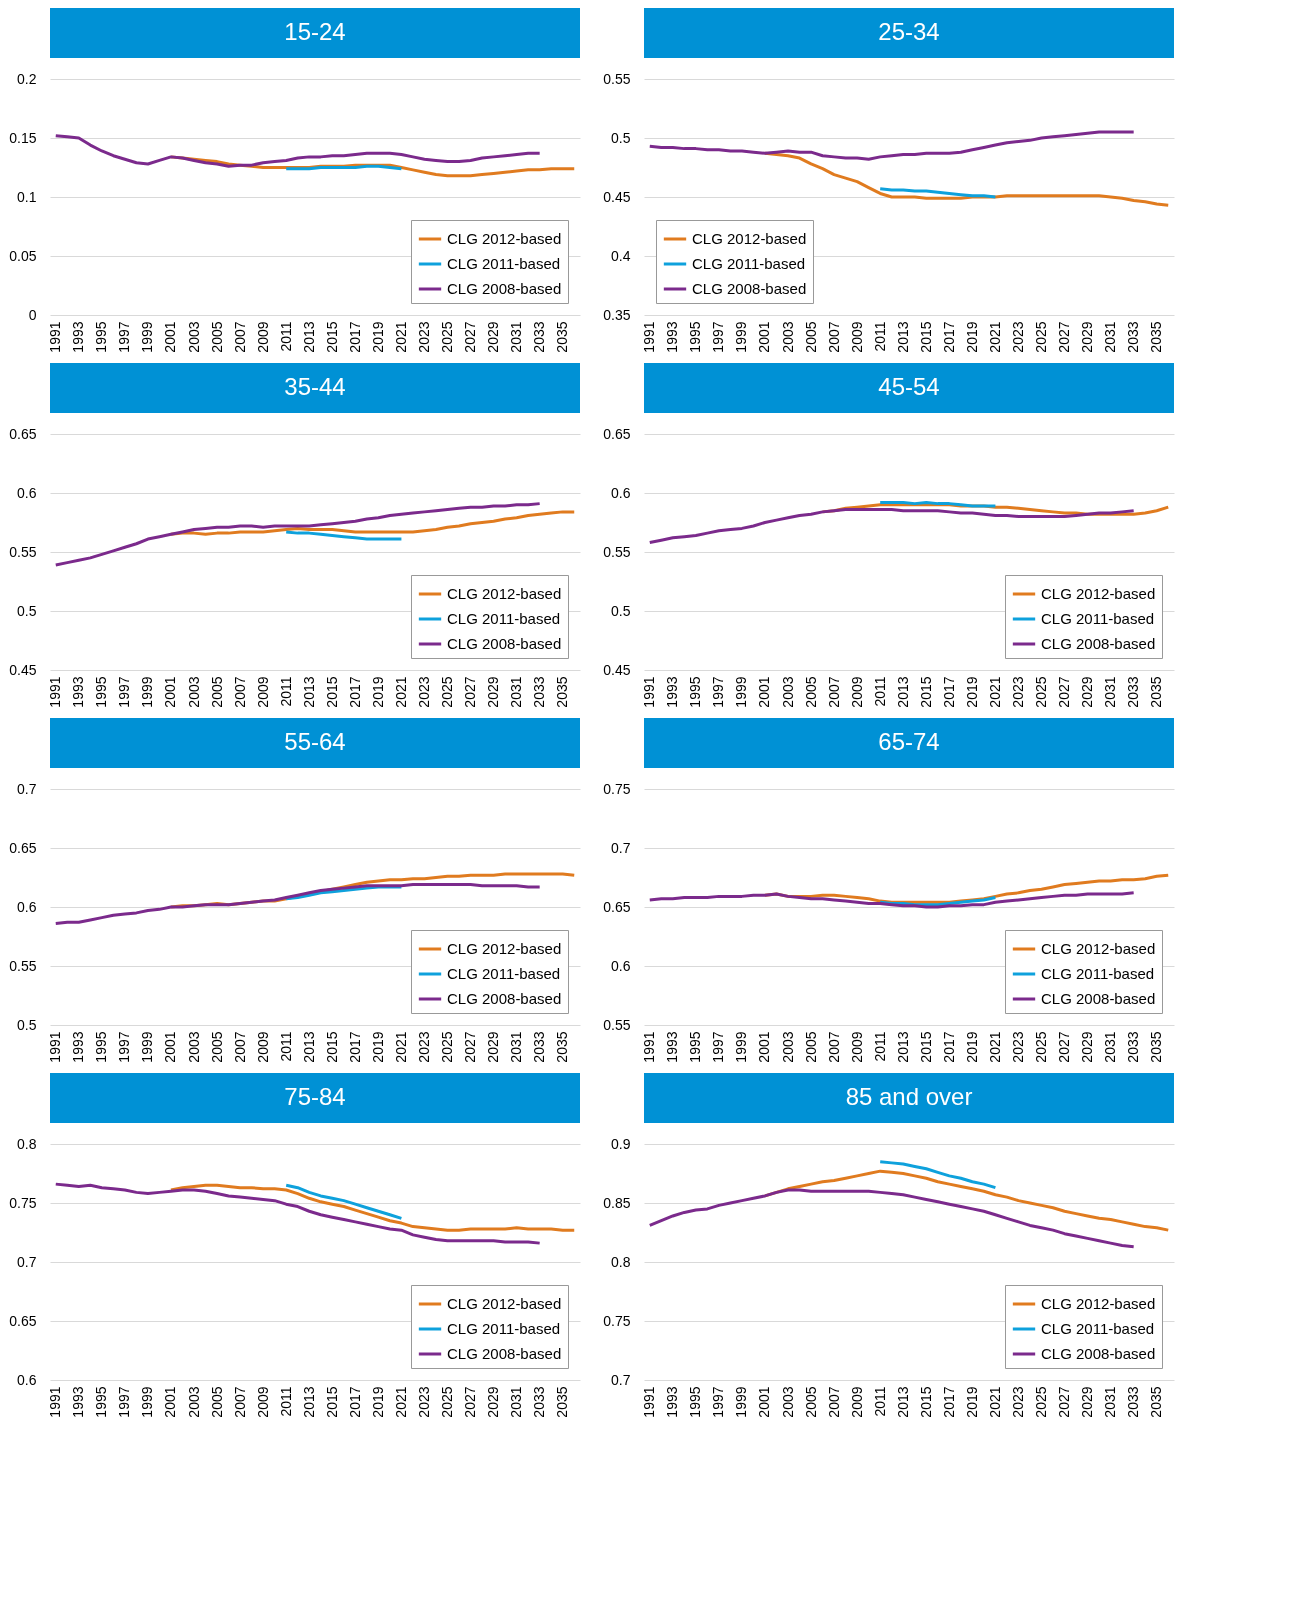 The height and width of the screenshot is (1597, 1295). Describe the element at coordinates (621, 1379) in the screenshot. I see `y-tick-label: 0.7` at that location.